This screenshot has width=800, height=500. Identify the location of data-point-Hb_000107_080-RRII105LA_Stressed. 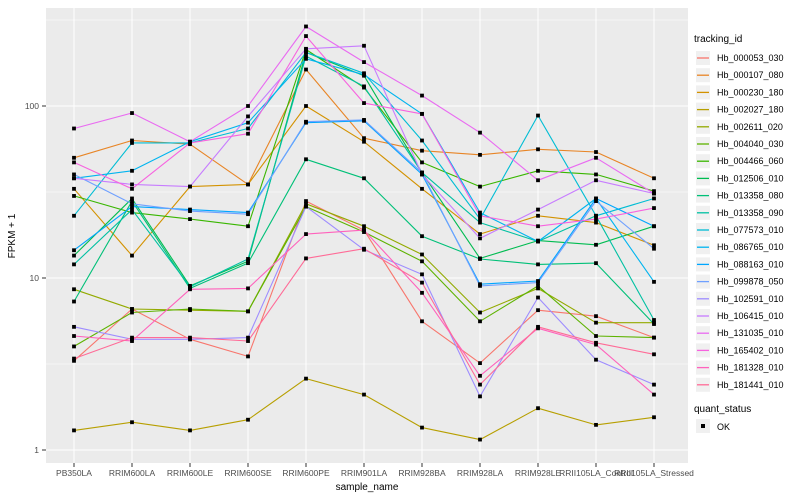
(654, 178).